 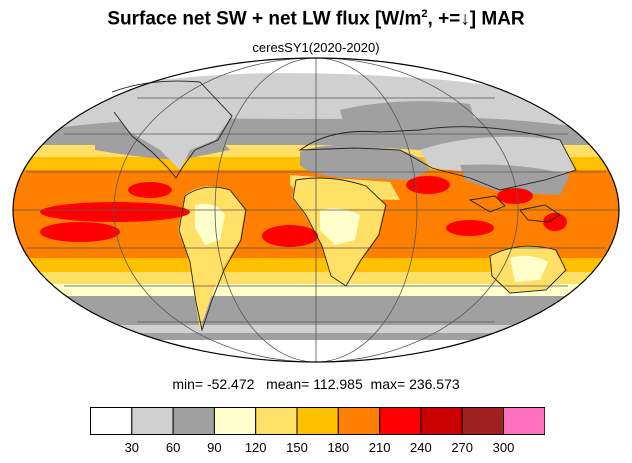 What do you see at coordinates (264, 19) in the screenshot?
I see `title-text: Surface net SW + net LW flux [W/m` at bounding box center [264, 19].